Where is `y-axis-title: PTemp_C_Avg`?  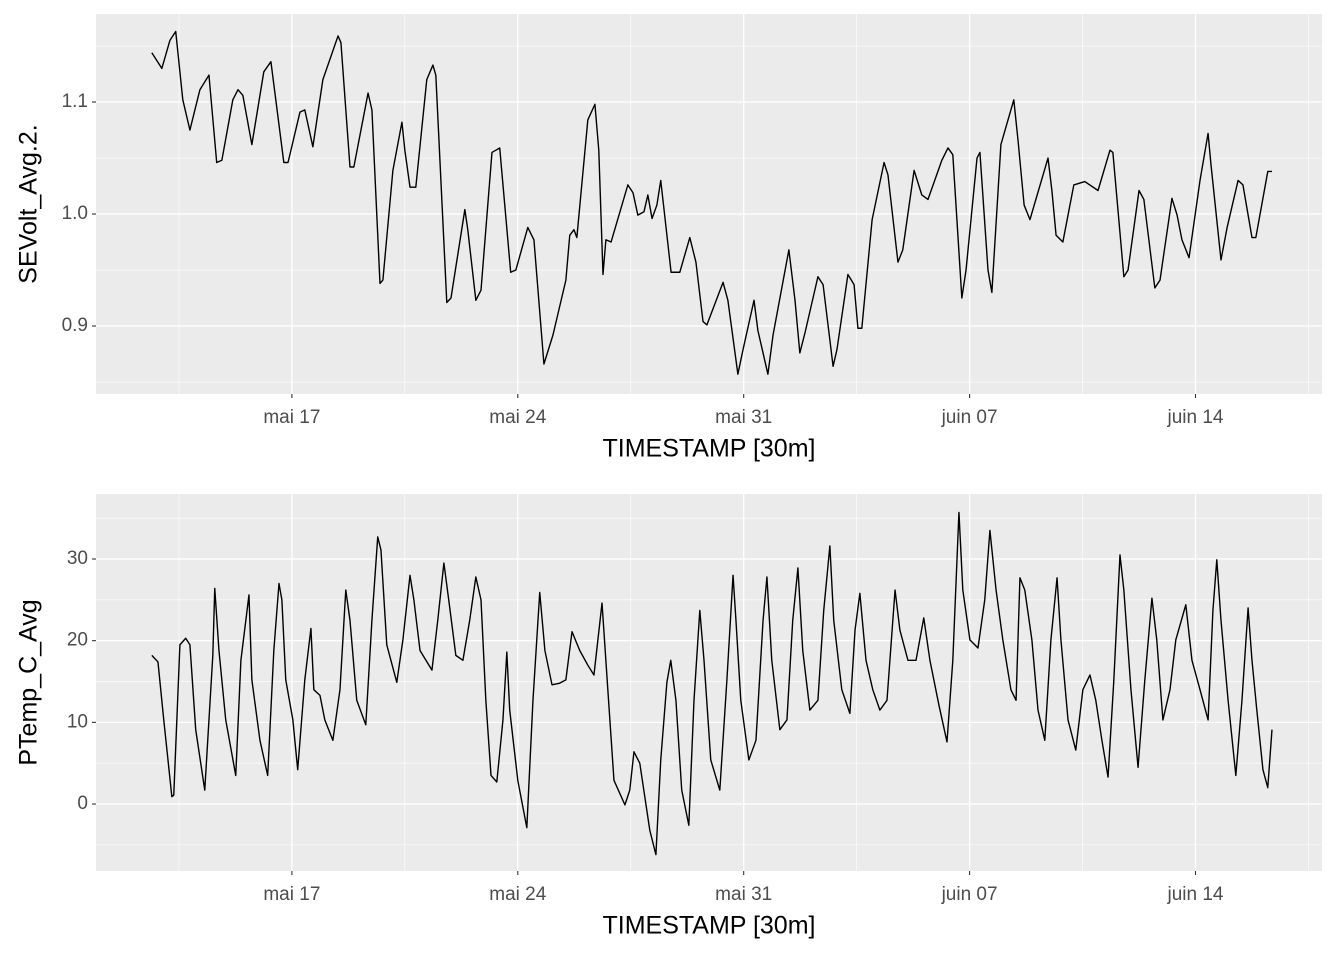
y-axis-title: PTemp_C_Avg is located at coordinates (29, 682).